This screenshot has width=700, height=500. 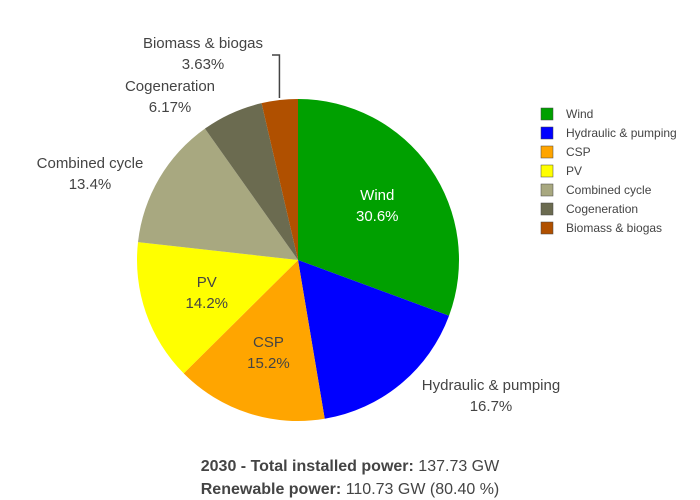 What do you see at coordinates (621, 133) in the screenshot?
I see `legend-label-hydraulic-and-pumping: Hydraulic & pumping` at bounding box center [621, 133].